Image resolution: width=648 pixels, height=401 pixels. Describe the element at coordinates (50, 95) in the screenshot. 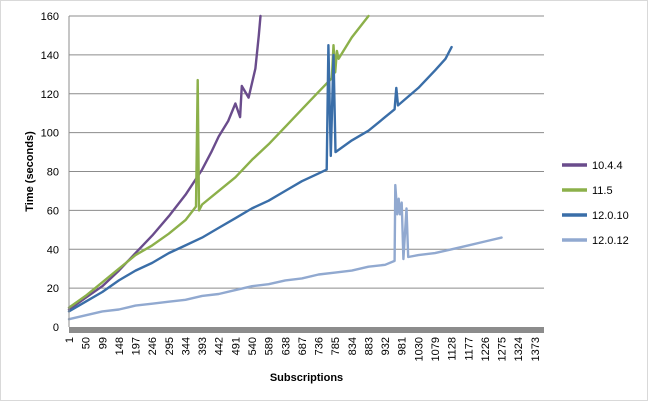

I see `y-tick-label: 120` at that location.